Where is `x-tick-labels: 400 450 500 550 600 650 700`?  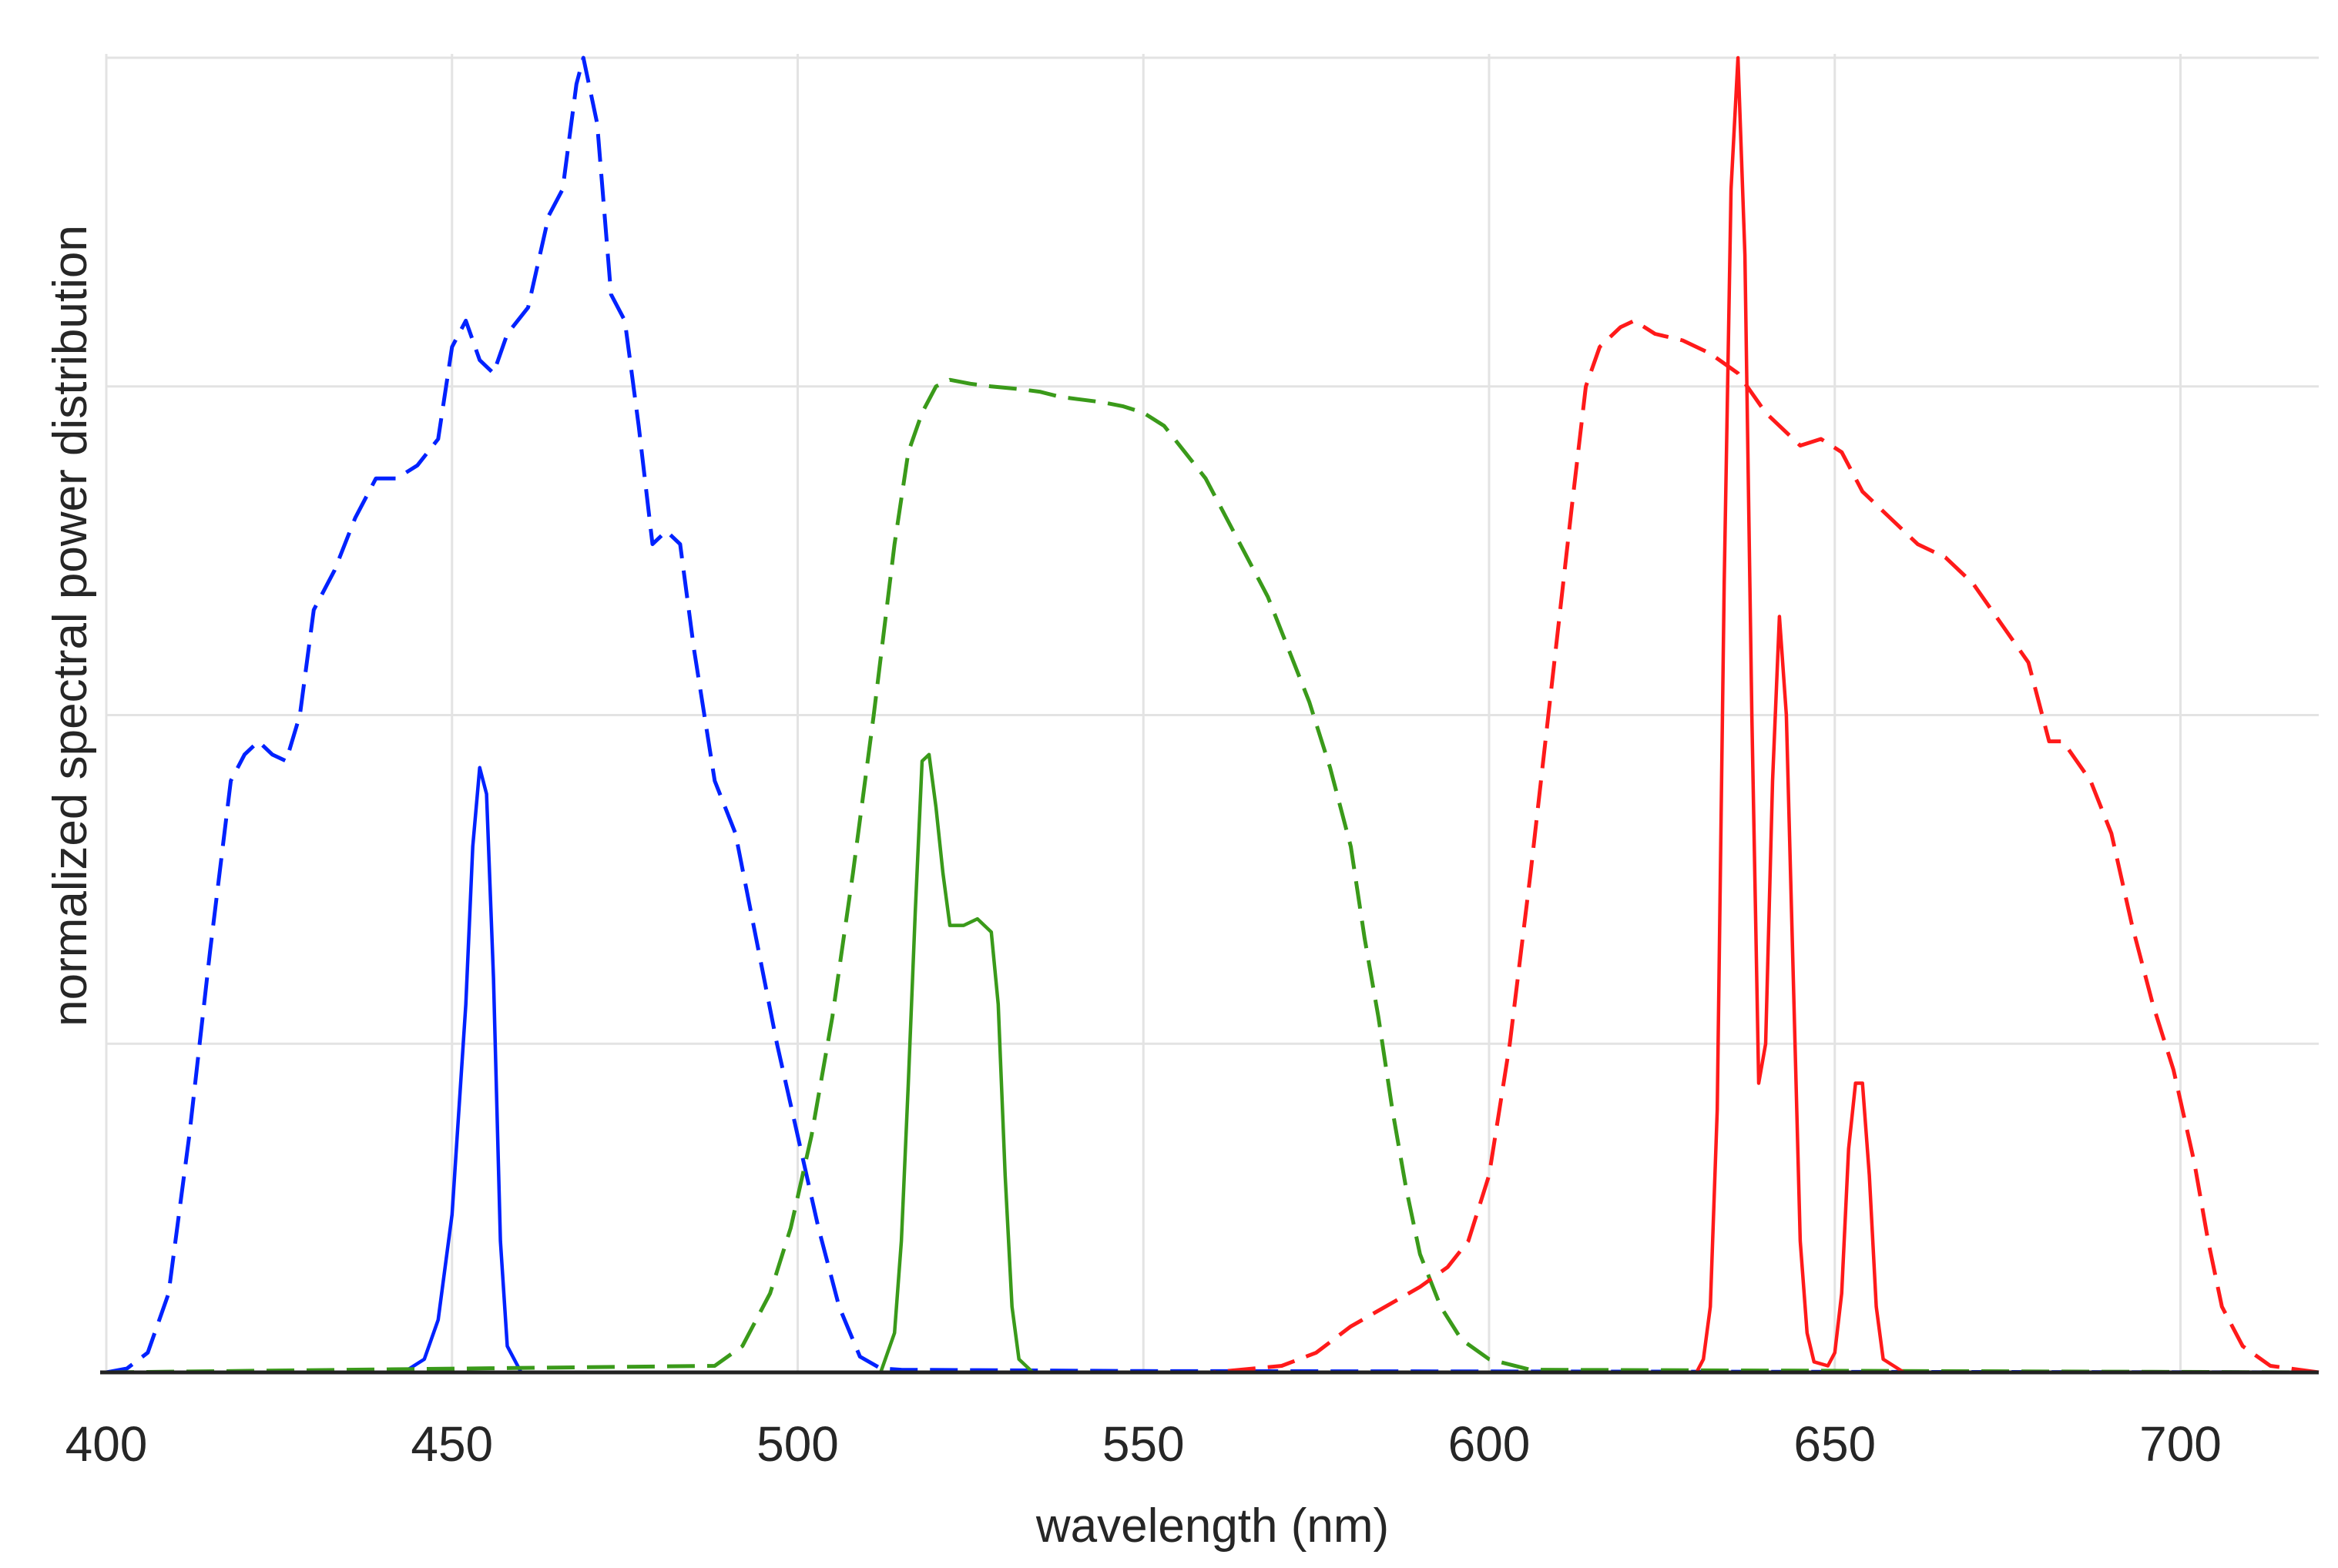 x-tick-labels: 400 450 500 550 600 650 700 is located at coordinates (1143, 1444).